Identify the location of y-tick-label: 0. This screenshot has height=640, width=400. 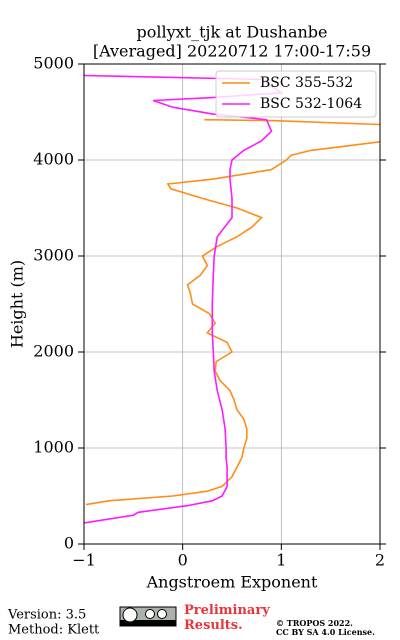
(69, 543).